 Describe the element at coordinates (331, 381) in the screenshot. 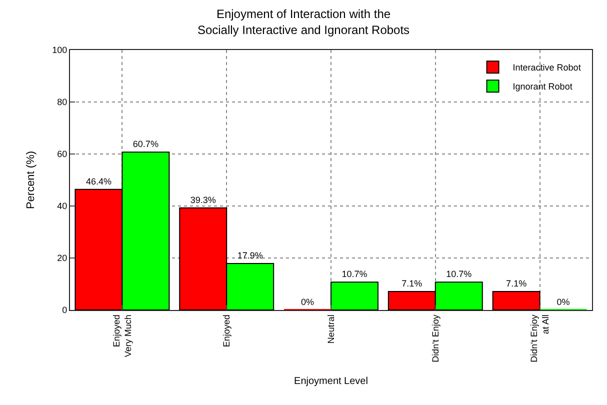

I see `x-axis-title: Enjoyment Level` at that location.